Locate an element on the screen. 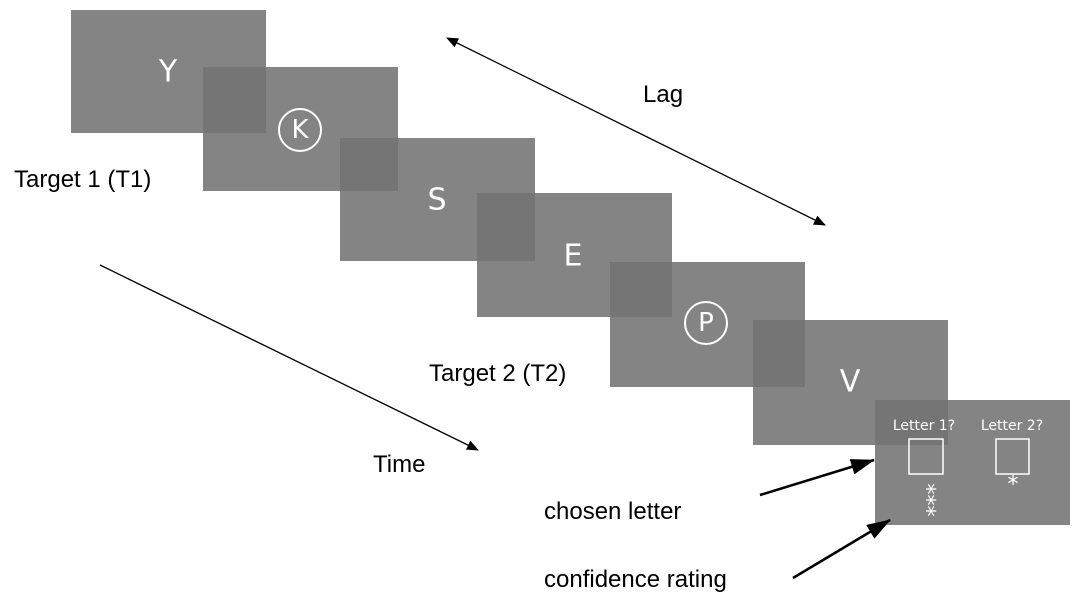 This screenshot has width=1073, height=593. prompt: Letter 2? is located at coordinates (1012, 426).